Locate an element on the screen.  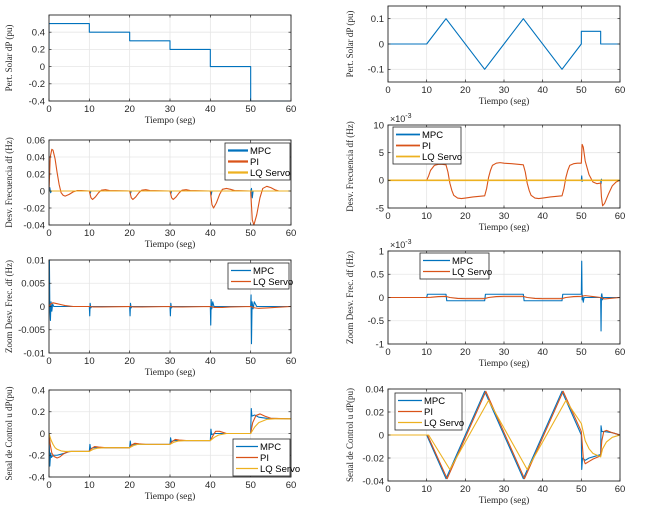
y-tick-label: -0.4 is located at coordinates (37, 477).